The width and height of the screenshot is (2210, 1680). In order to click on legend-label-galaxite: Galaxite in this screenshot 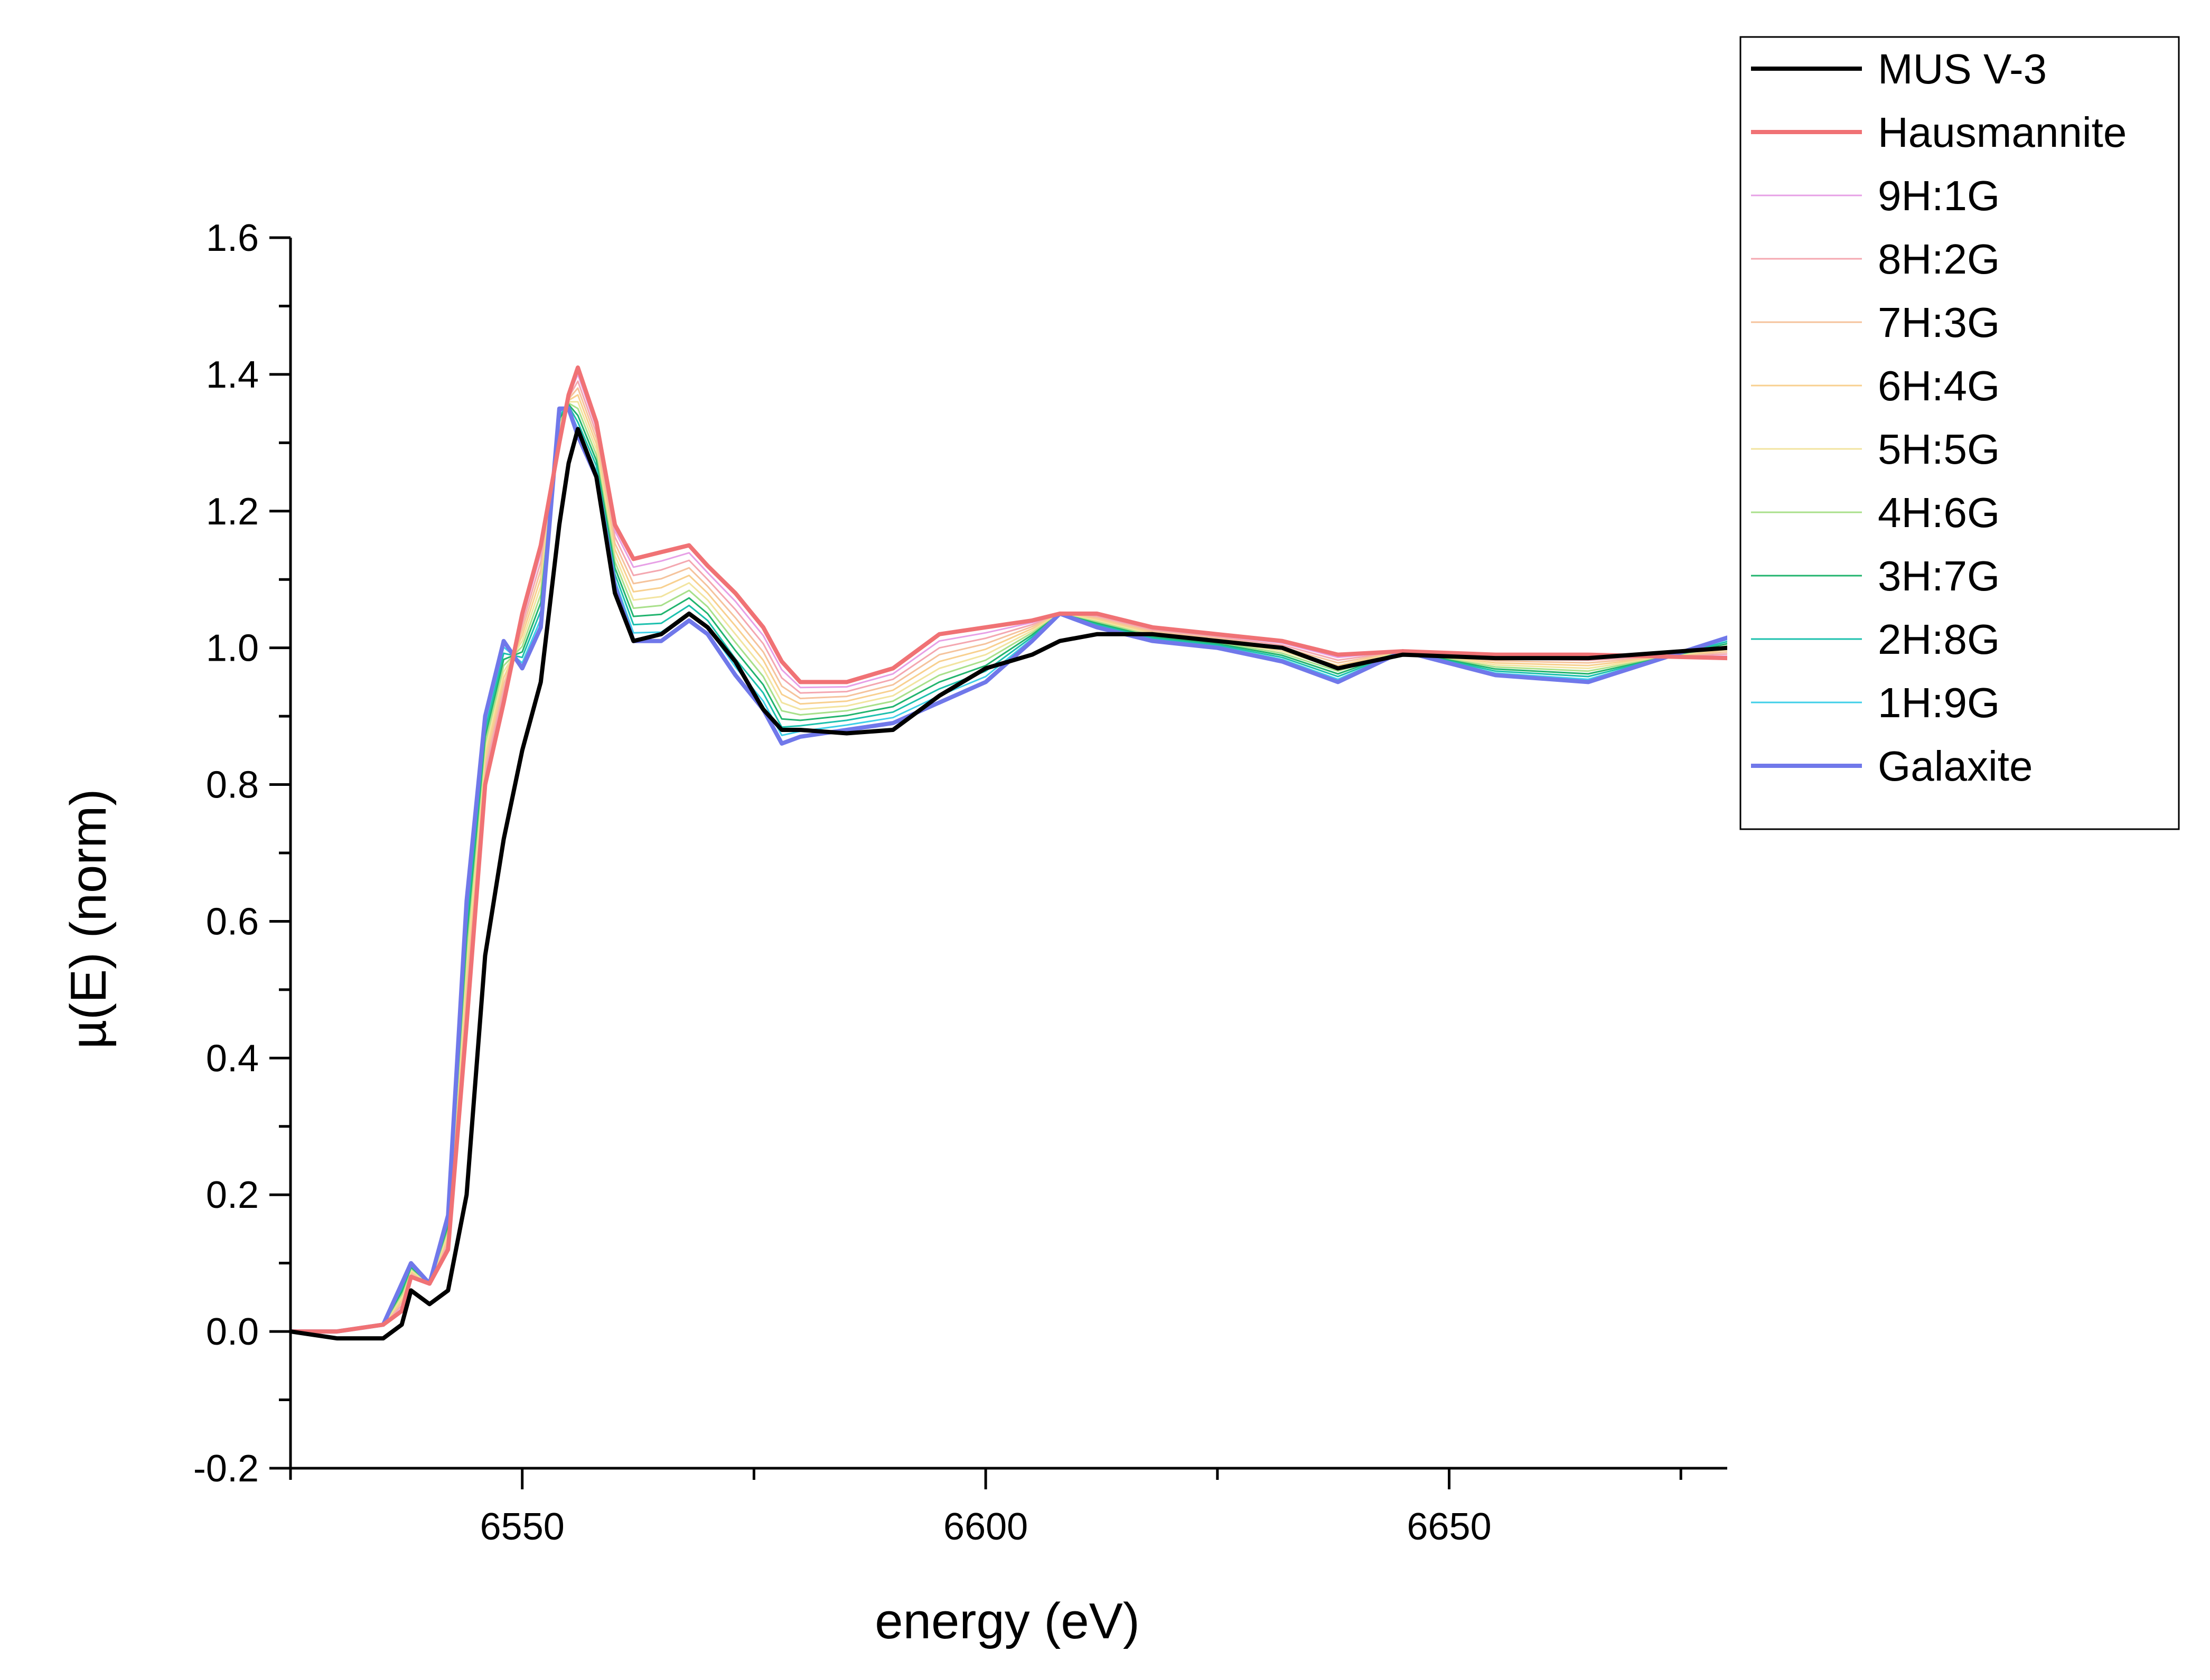, I will do `click(1955, 766)`.